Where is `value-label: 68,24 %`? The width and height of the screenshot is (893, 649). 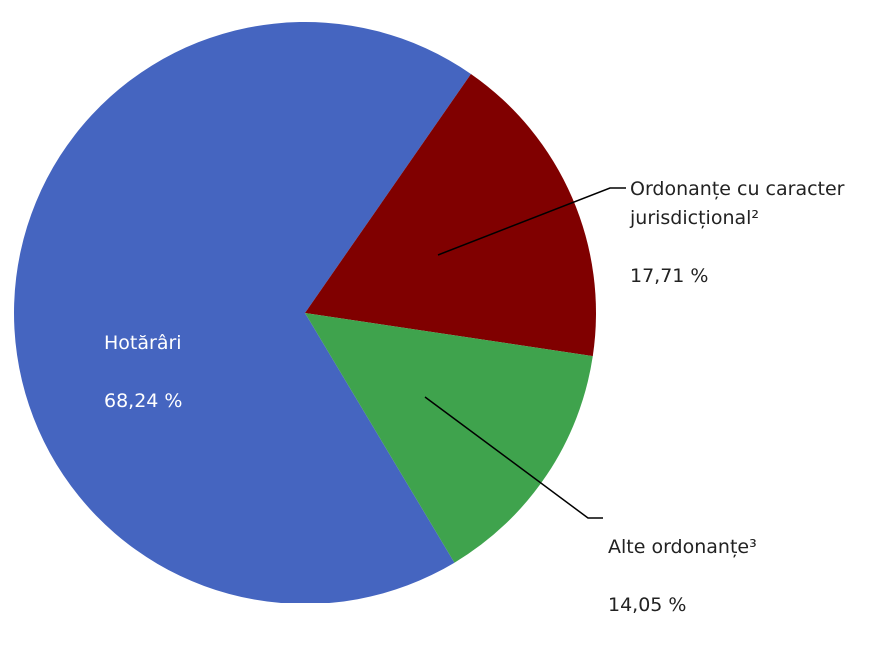 value-label: 68,24 % is located at coordinates (143, 401).